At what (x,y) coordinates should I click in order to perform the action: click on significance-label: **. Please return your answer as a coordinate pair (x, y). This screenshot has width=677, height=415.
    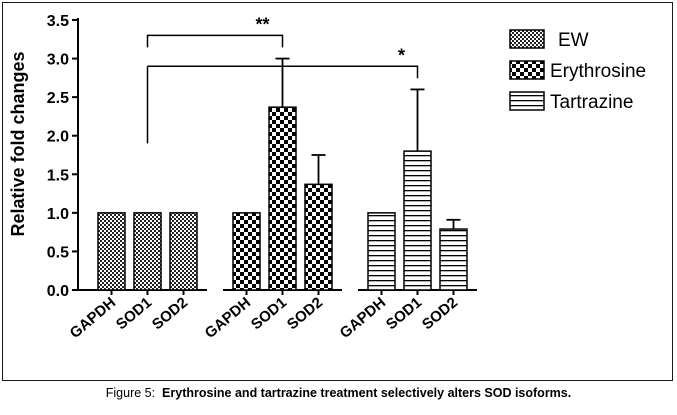
    Looking at the image, I should click on (262, 24).